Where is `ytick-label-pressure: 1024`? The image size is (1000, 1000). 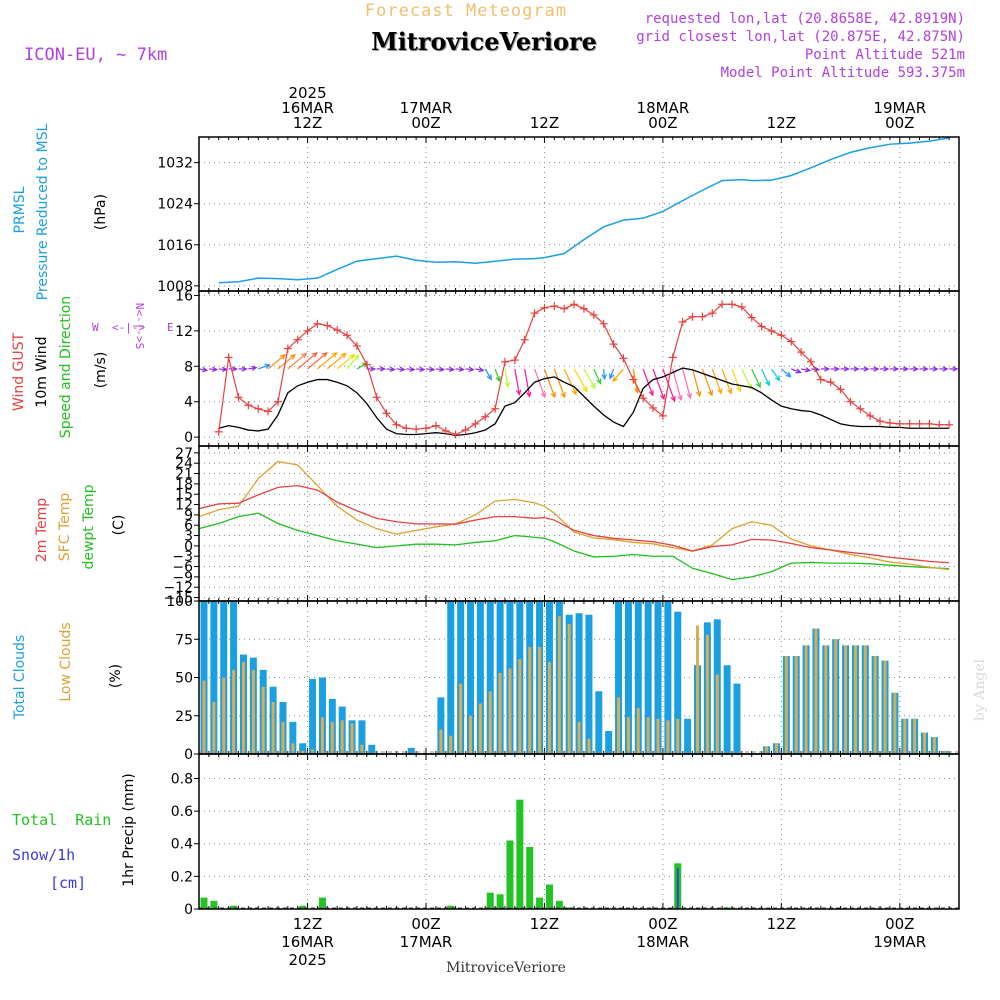
ytick-label-pressure: 1024 is located at coordinates (175, 205).